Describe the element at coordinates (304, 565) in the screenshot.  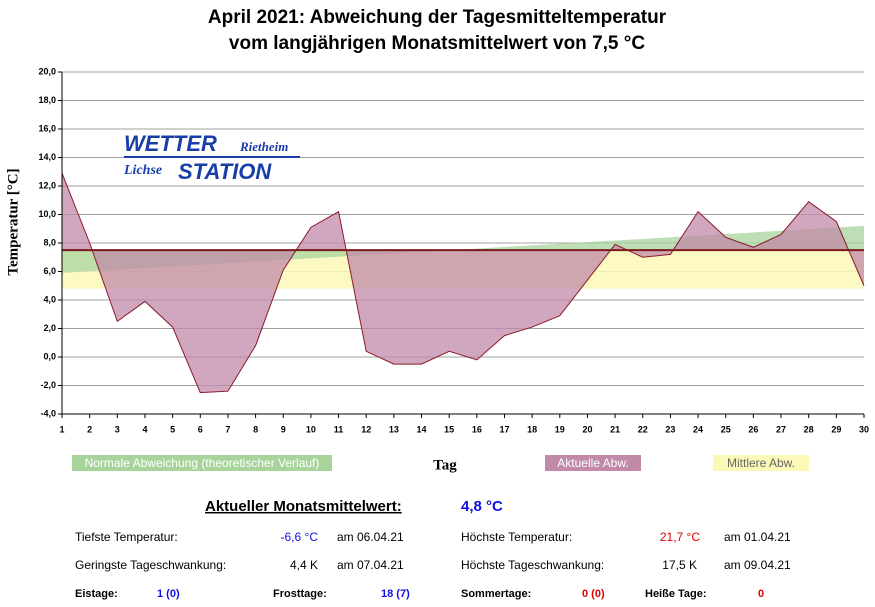
I see `stat-value: 4,4 K` at that location.